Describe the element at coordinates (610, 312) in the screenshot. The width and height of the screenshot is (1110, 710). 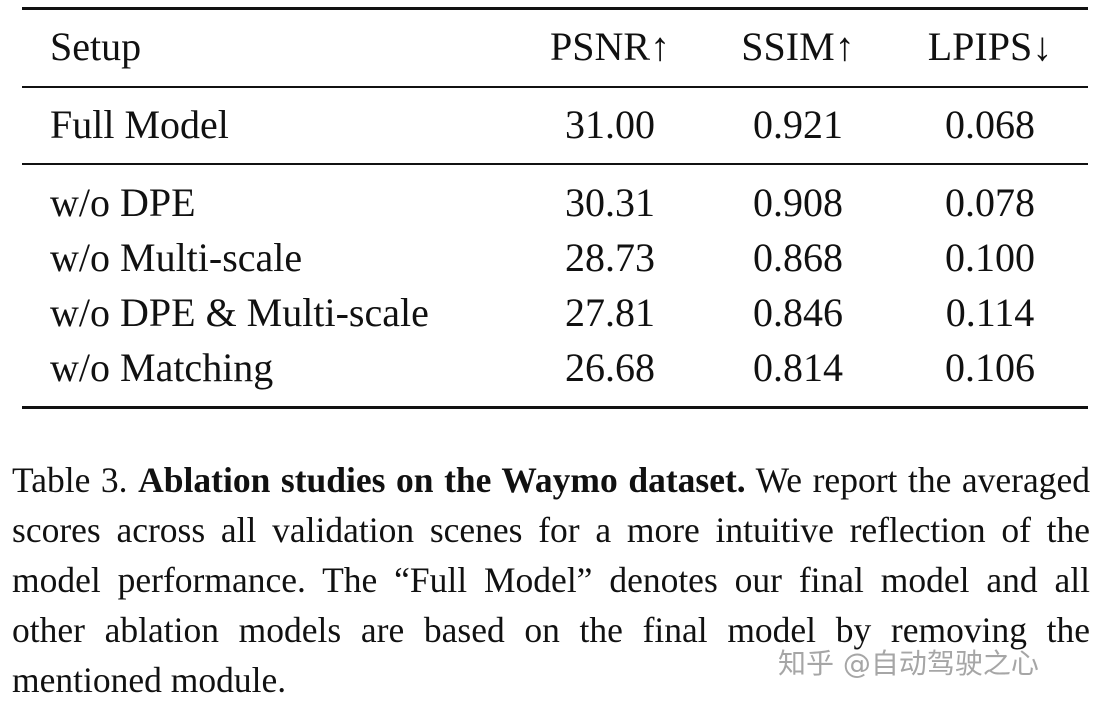
I see `metric-cell: 27.81` at that location.